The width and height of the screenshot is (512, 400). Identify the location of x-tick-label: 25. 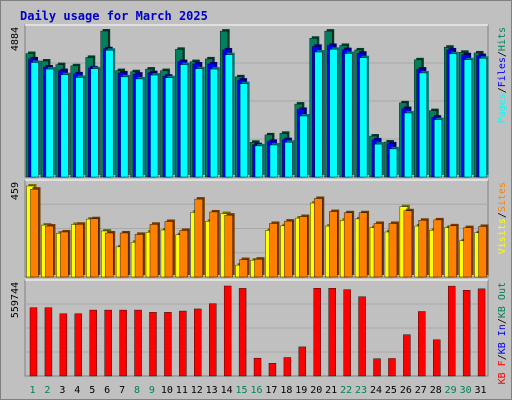
(391, 390).